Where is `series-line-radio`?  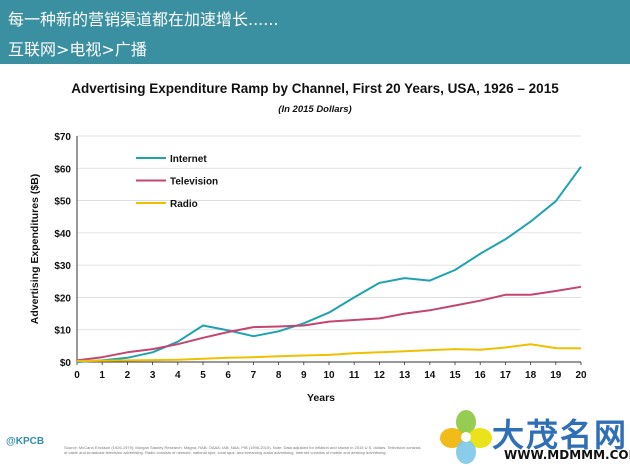
series-line-radio is located at coordinates (329, 352).